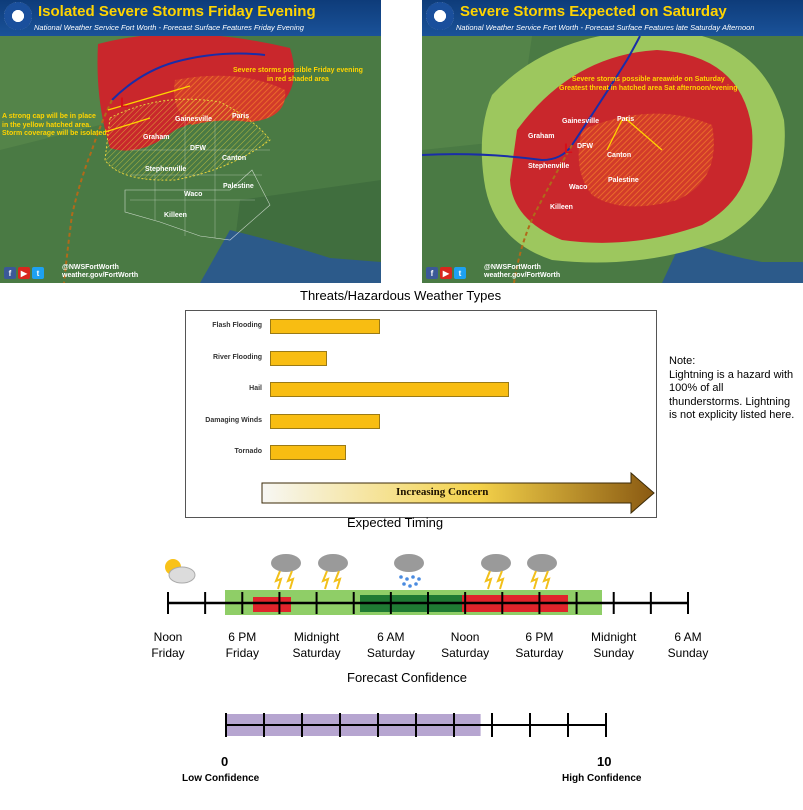 The width and height of the screenshot is (803, 810). What do you see at coordinates (190, 158) in the screenshot?
I see `map-friday-graphic: L` at bounding box center [190, 158].